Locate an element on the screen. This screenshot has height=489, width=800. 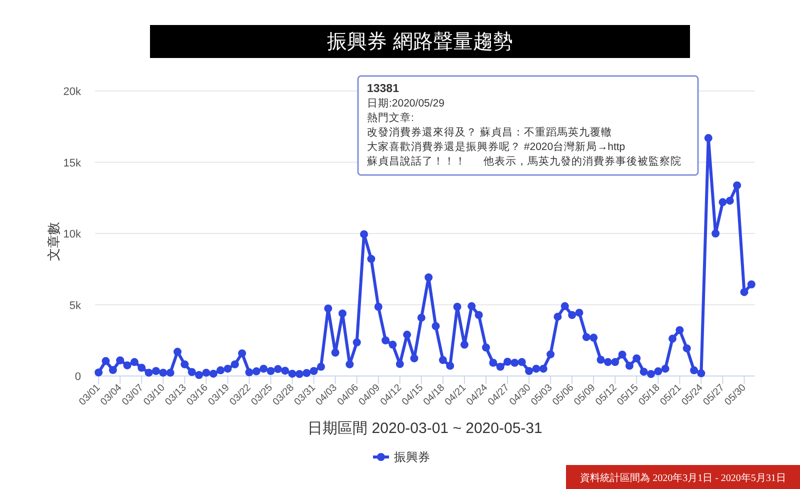
x-axis-title: 日期區間 2020-03-01 ~ 2020-05-31 is located at coordinates (425, 428).